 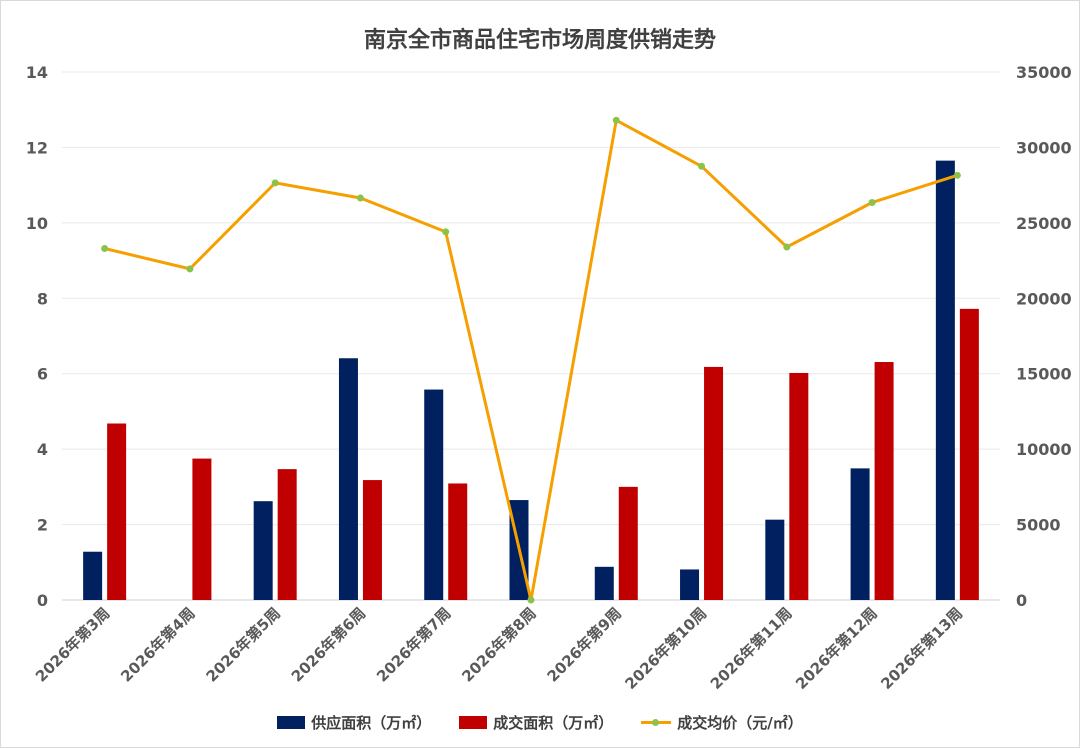 What do you see at coordinates (584, 644) in the screenshot?
I see `x-tick-label: 2026年第9周` at bounding box center [584, 644].